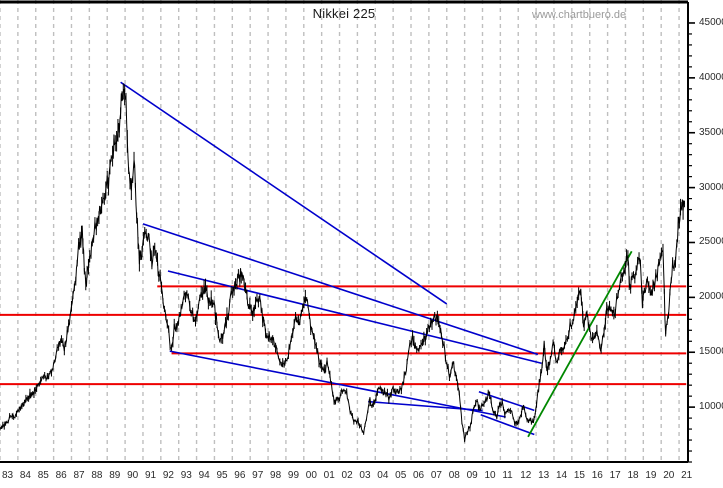  What do you see at coordinates (365, 475) in the screenshot?
I see `x-axis-tick-label: 03` at bounding box center [365, 475].